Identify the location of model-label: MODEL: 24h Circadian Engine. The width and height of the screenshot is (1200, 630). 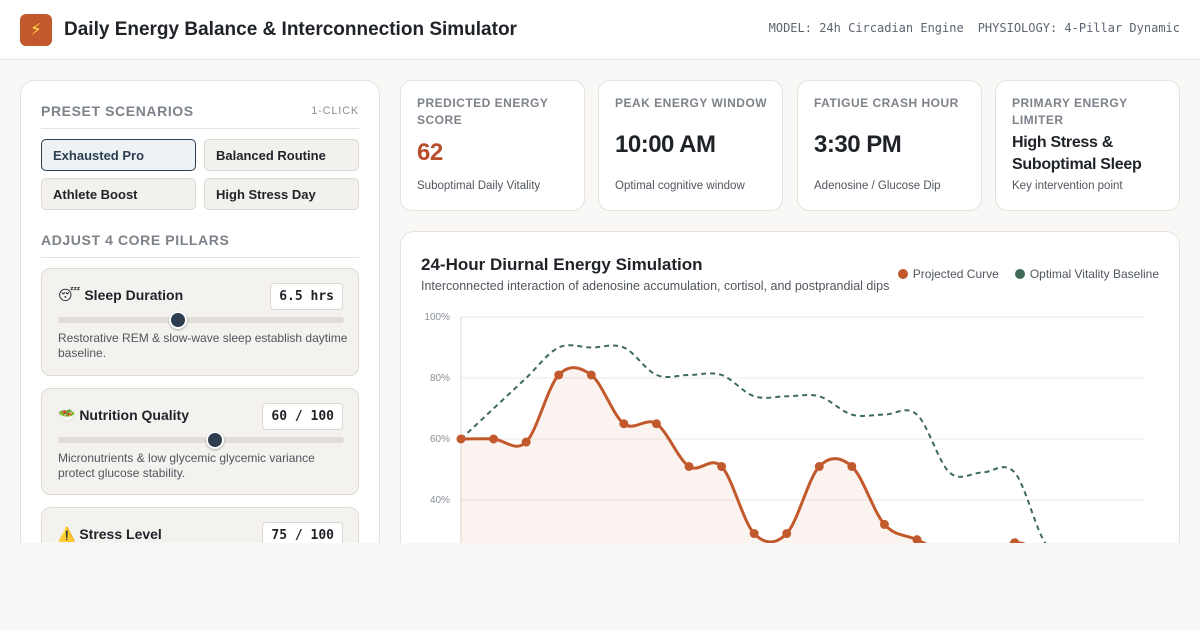
(866, 28).